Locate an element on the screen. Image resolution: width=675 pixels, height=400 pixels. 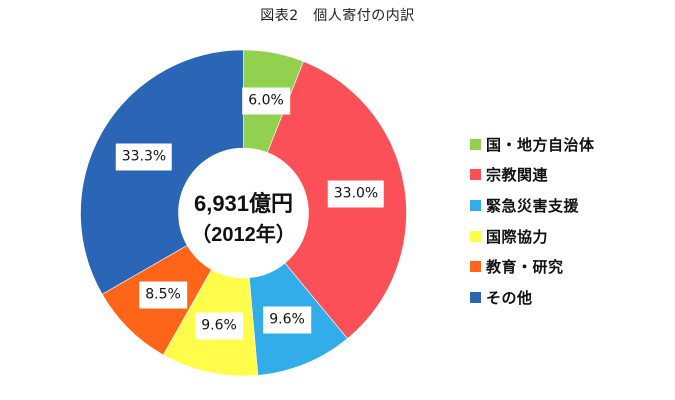
data-label-education-research: 8.5% is located at coordinates (163, 295).